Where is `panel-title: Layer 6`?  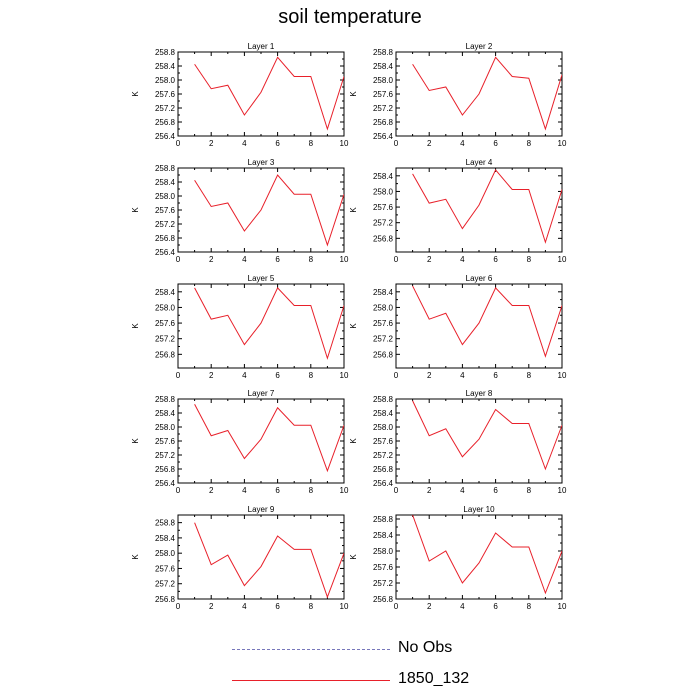
panel-title: Layer 6 is located at coordinates (479, 278).